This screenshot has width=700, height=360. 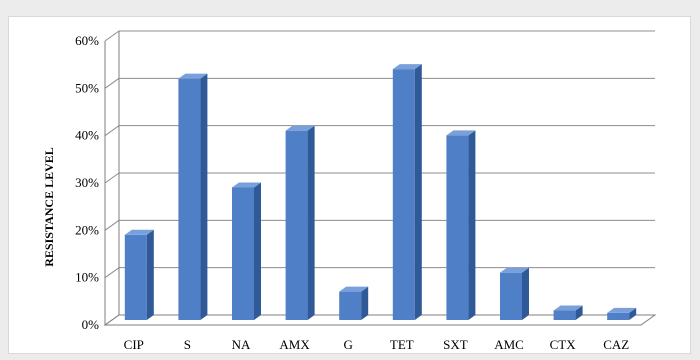 I want to click on y-tick-labels: 0% 10% 20% 30% 40% 50% 60%, so click(x=87, y=182).